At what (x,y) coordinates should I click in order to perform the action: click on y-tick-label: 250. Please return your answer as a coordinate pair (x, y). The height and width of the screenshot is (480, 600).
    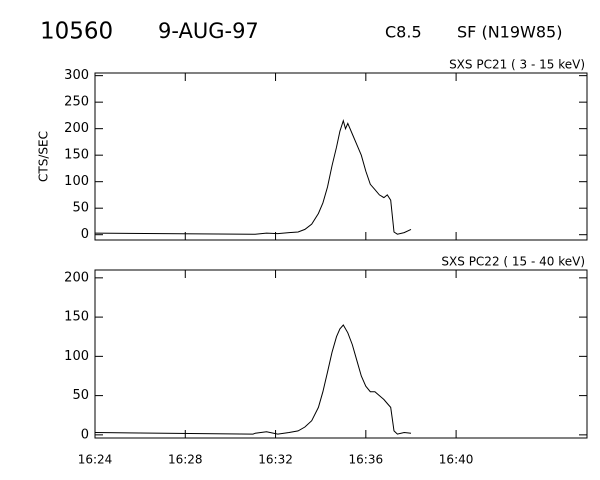
    Looking at the image, I should click on (76, 102).